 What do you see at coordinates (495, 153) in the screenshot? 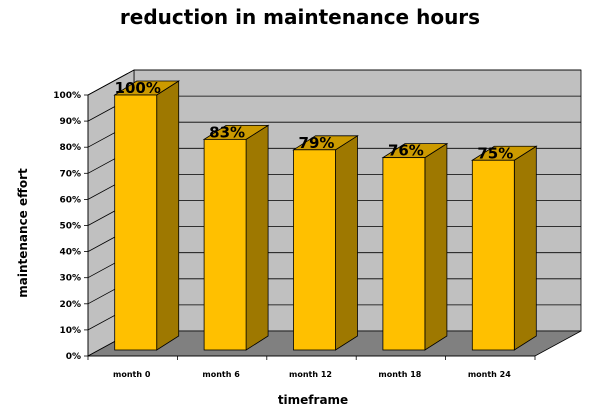
I see `data-label: 75%` at bounding box center [495, 153].